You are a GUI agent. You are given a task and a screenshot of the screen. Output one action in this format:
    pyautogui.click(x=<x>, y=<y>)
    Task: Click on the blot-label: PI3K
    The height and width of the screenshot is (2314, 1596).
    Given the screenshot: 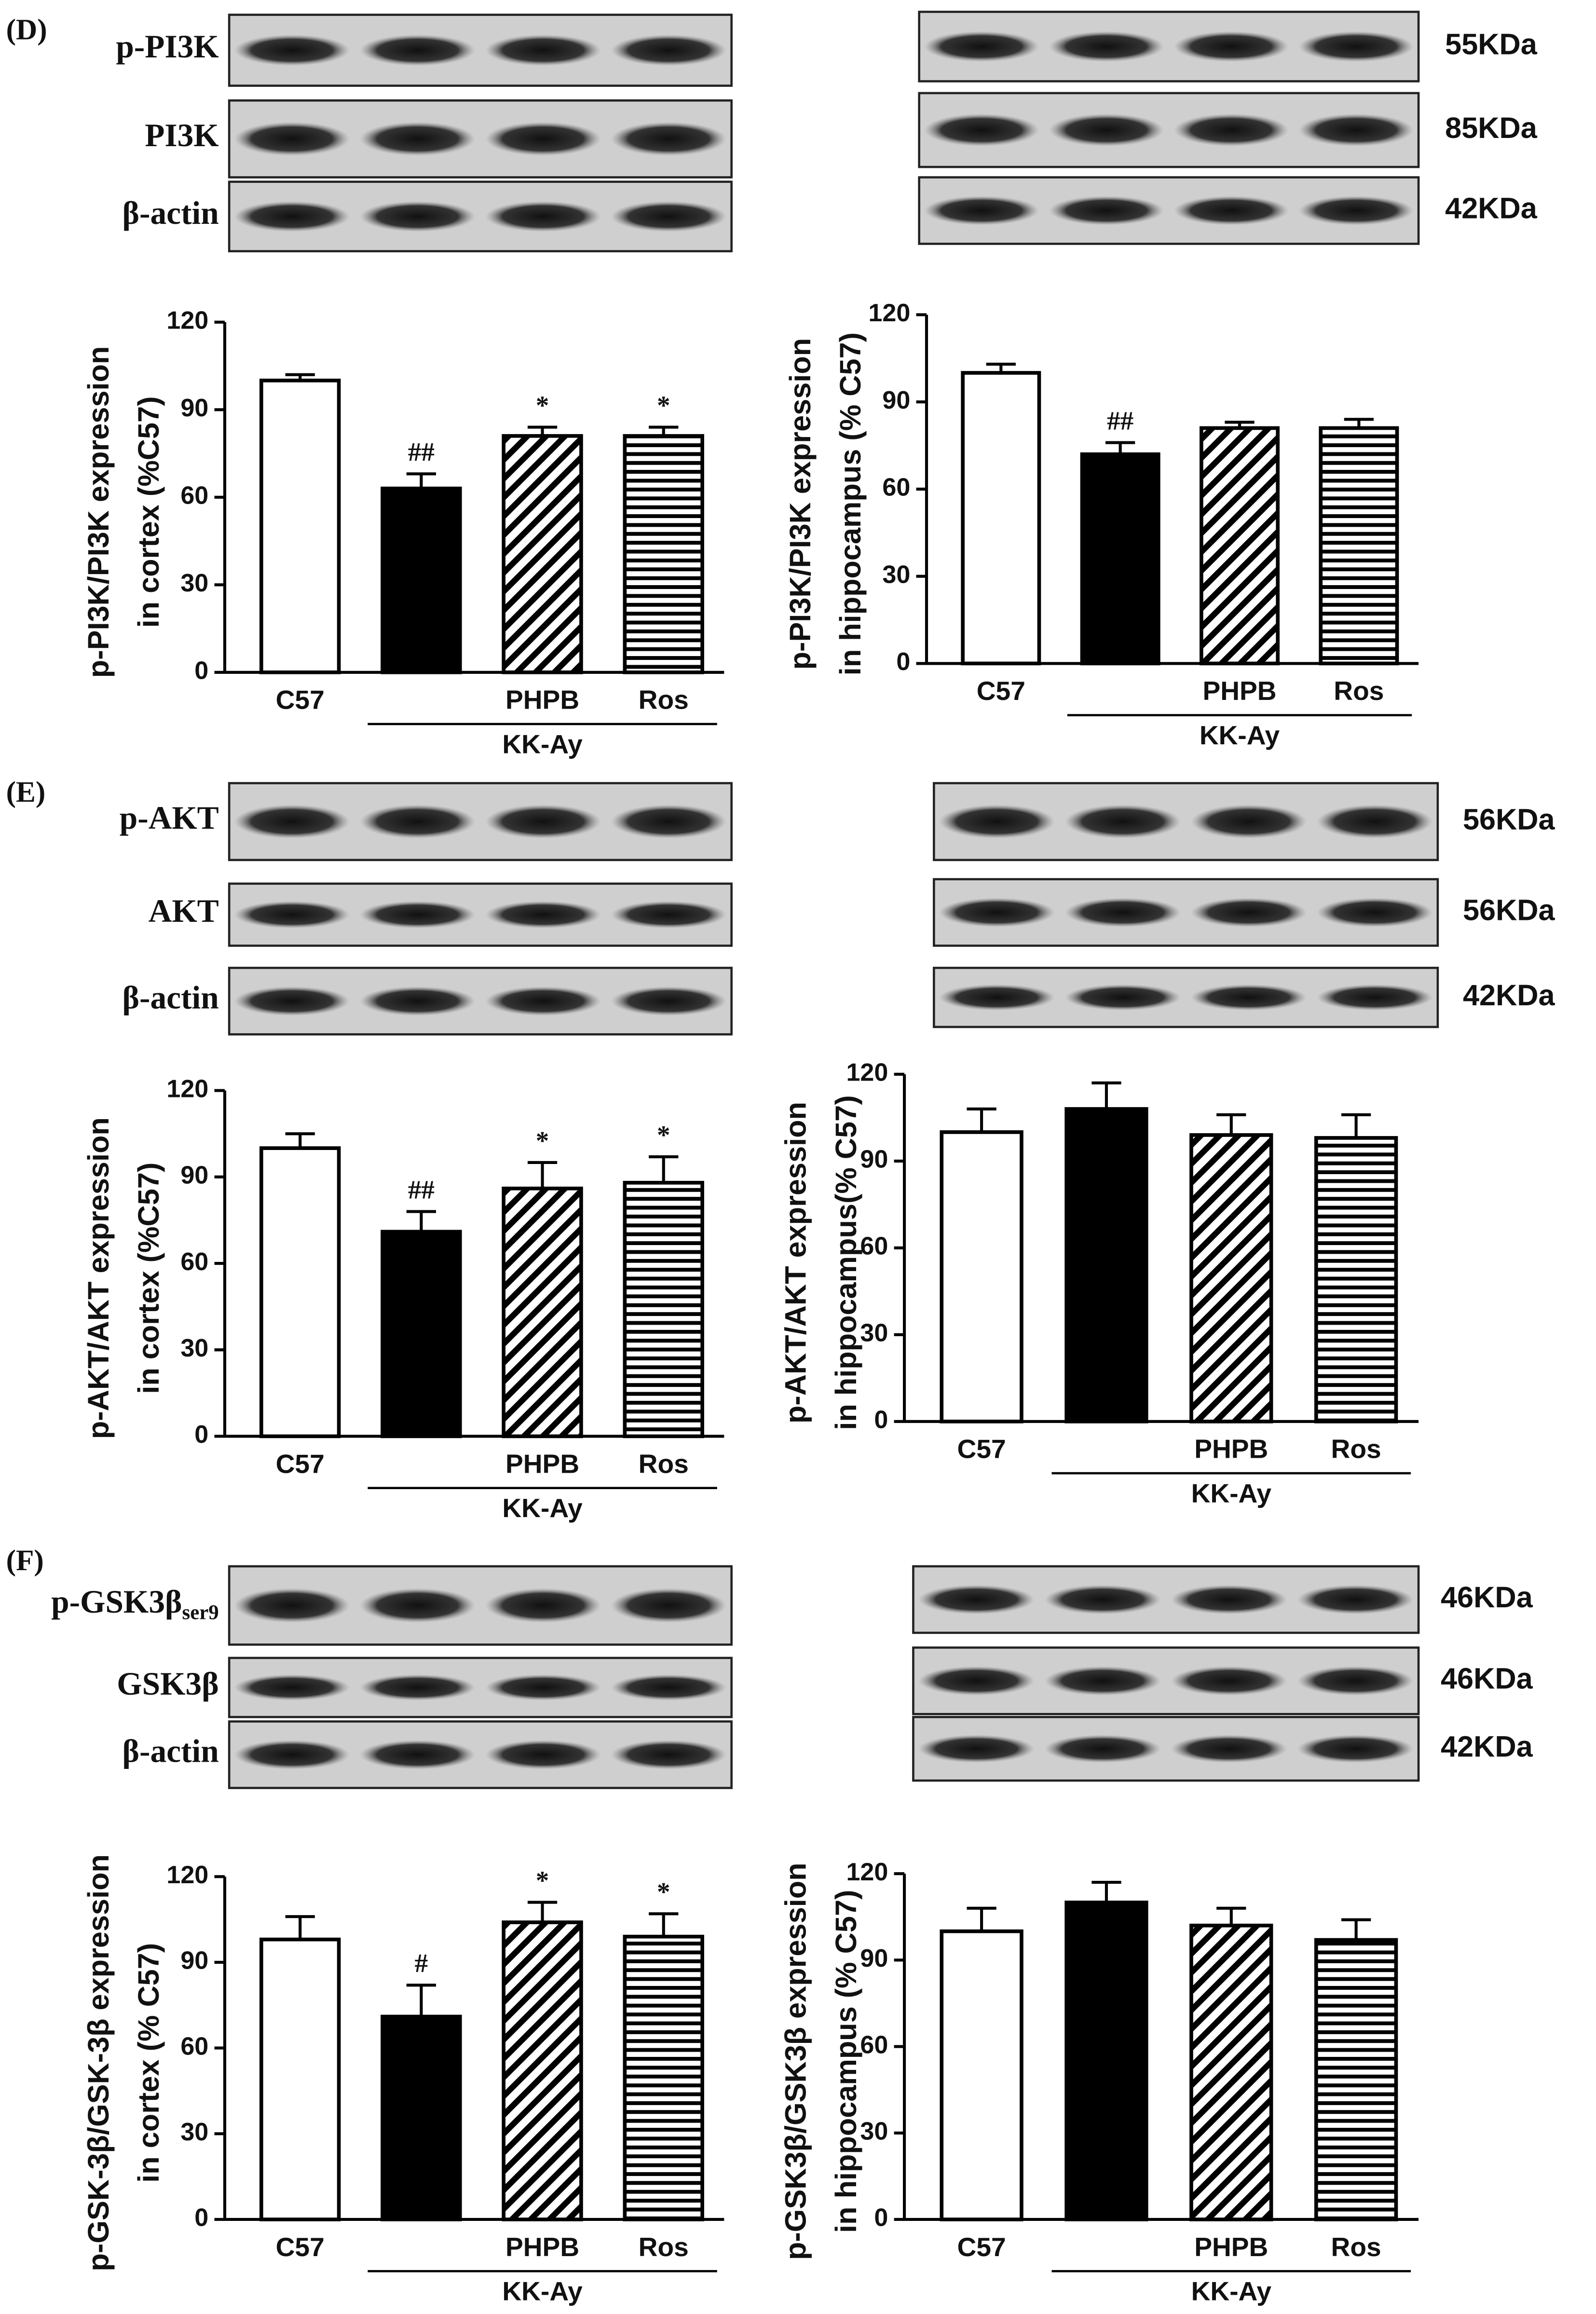 What is the action you would take?
    pyautogui.click(x=181, y=135)
    